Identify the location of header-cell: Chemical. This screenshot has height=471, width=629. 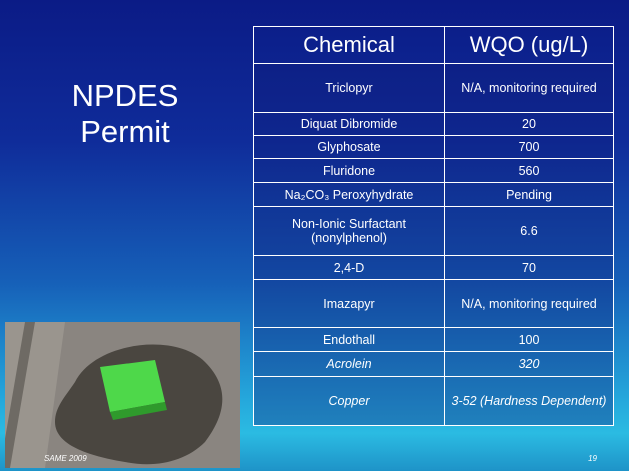
(349, 45).